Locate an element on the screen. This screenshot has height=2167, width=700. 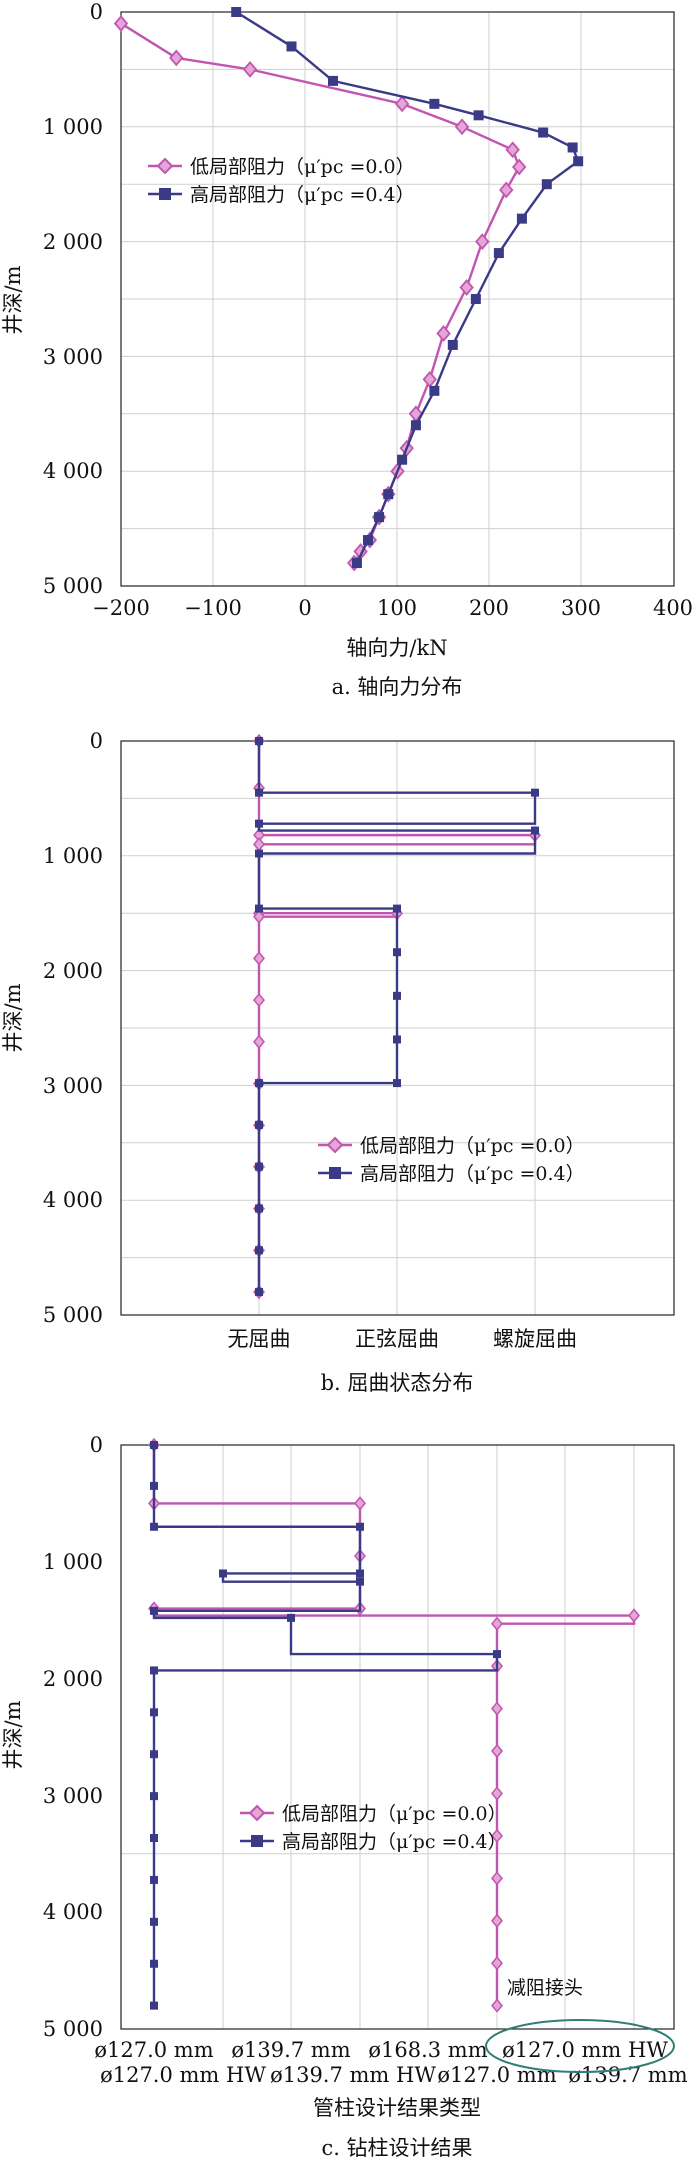
chart-b-series-line-high is located at coordinates (397, 1017).